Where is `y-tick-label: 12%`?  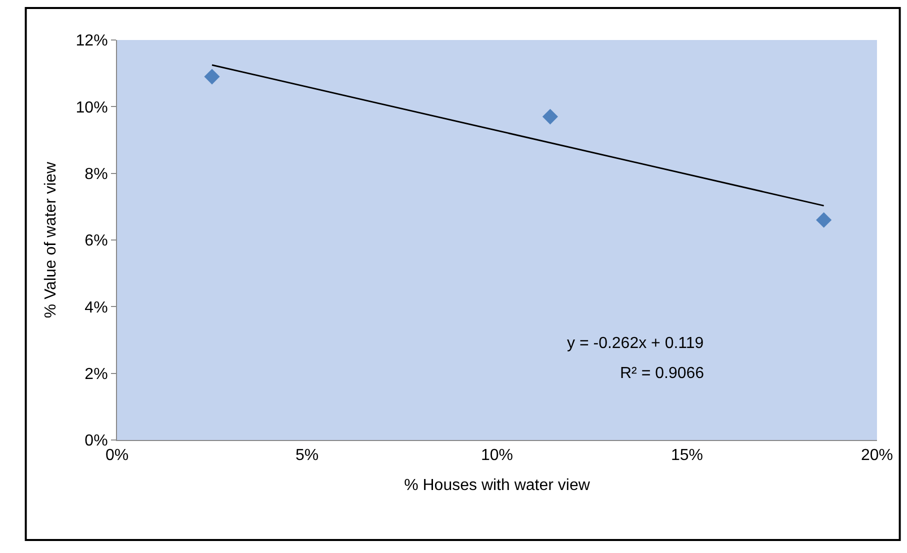 y-tick-label: 12% is located at coordinates (92, 41).